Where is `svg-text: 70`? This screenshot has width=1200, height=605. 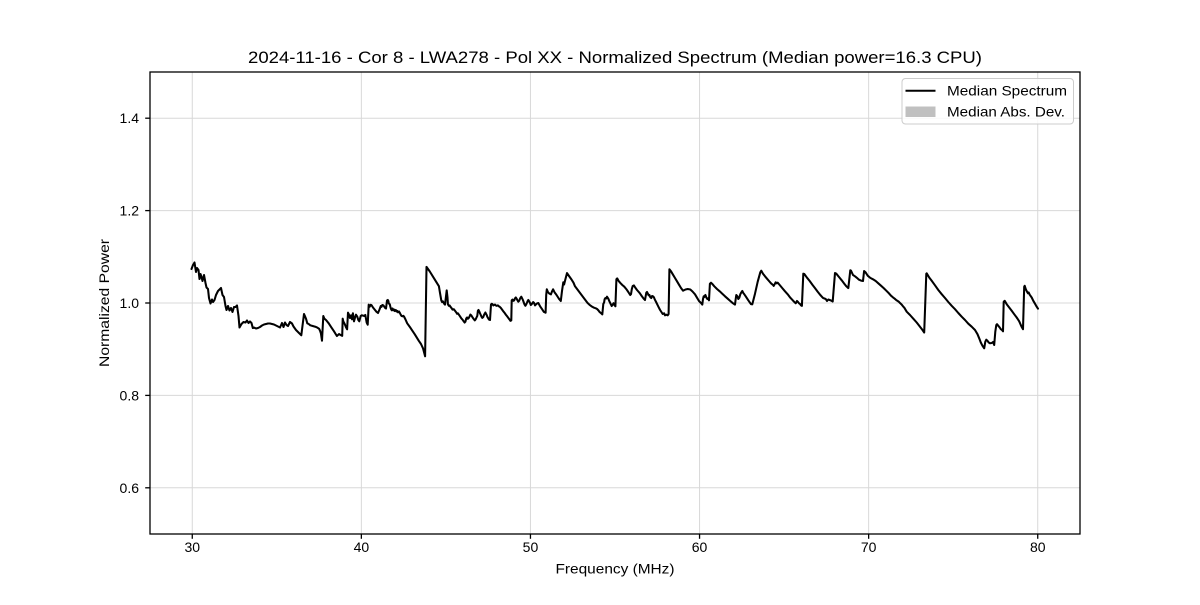 svg-text: 70 is located at coordinates (869, 547).